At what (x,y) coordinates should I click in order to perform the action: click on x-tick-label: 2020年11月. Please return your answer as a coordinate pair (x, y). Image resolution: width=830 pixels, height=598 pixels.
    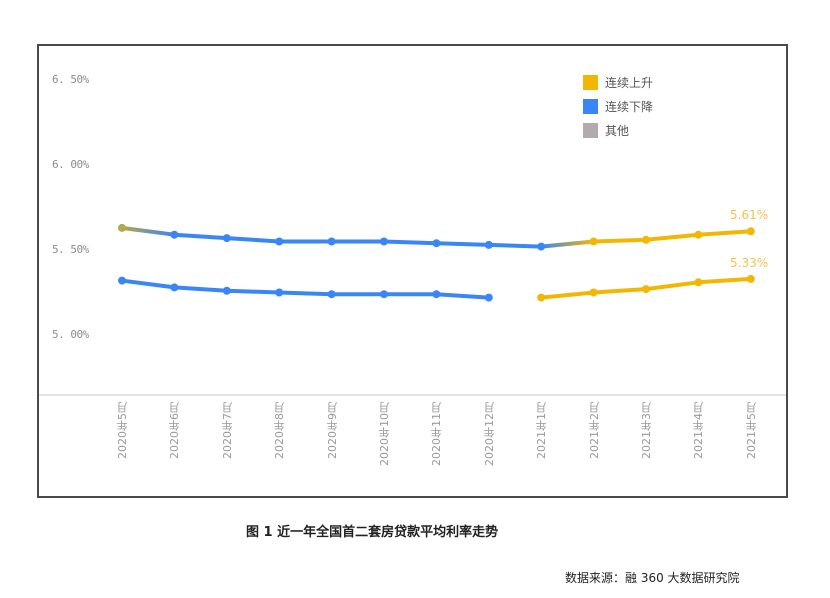
    Looking at the image, I should click on (437, 434).